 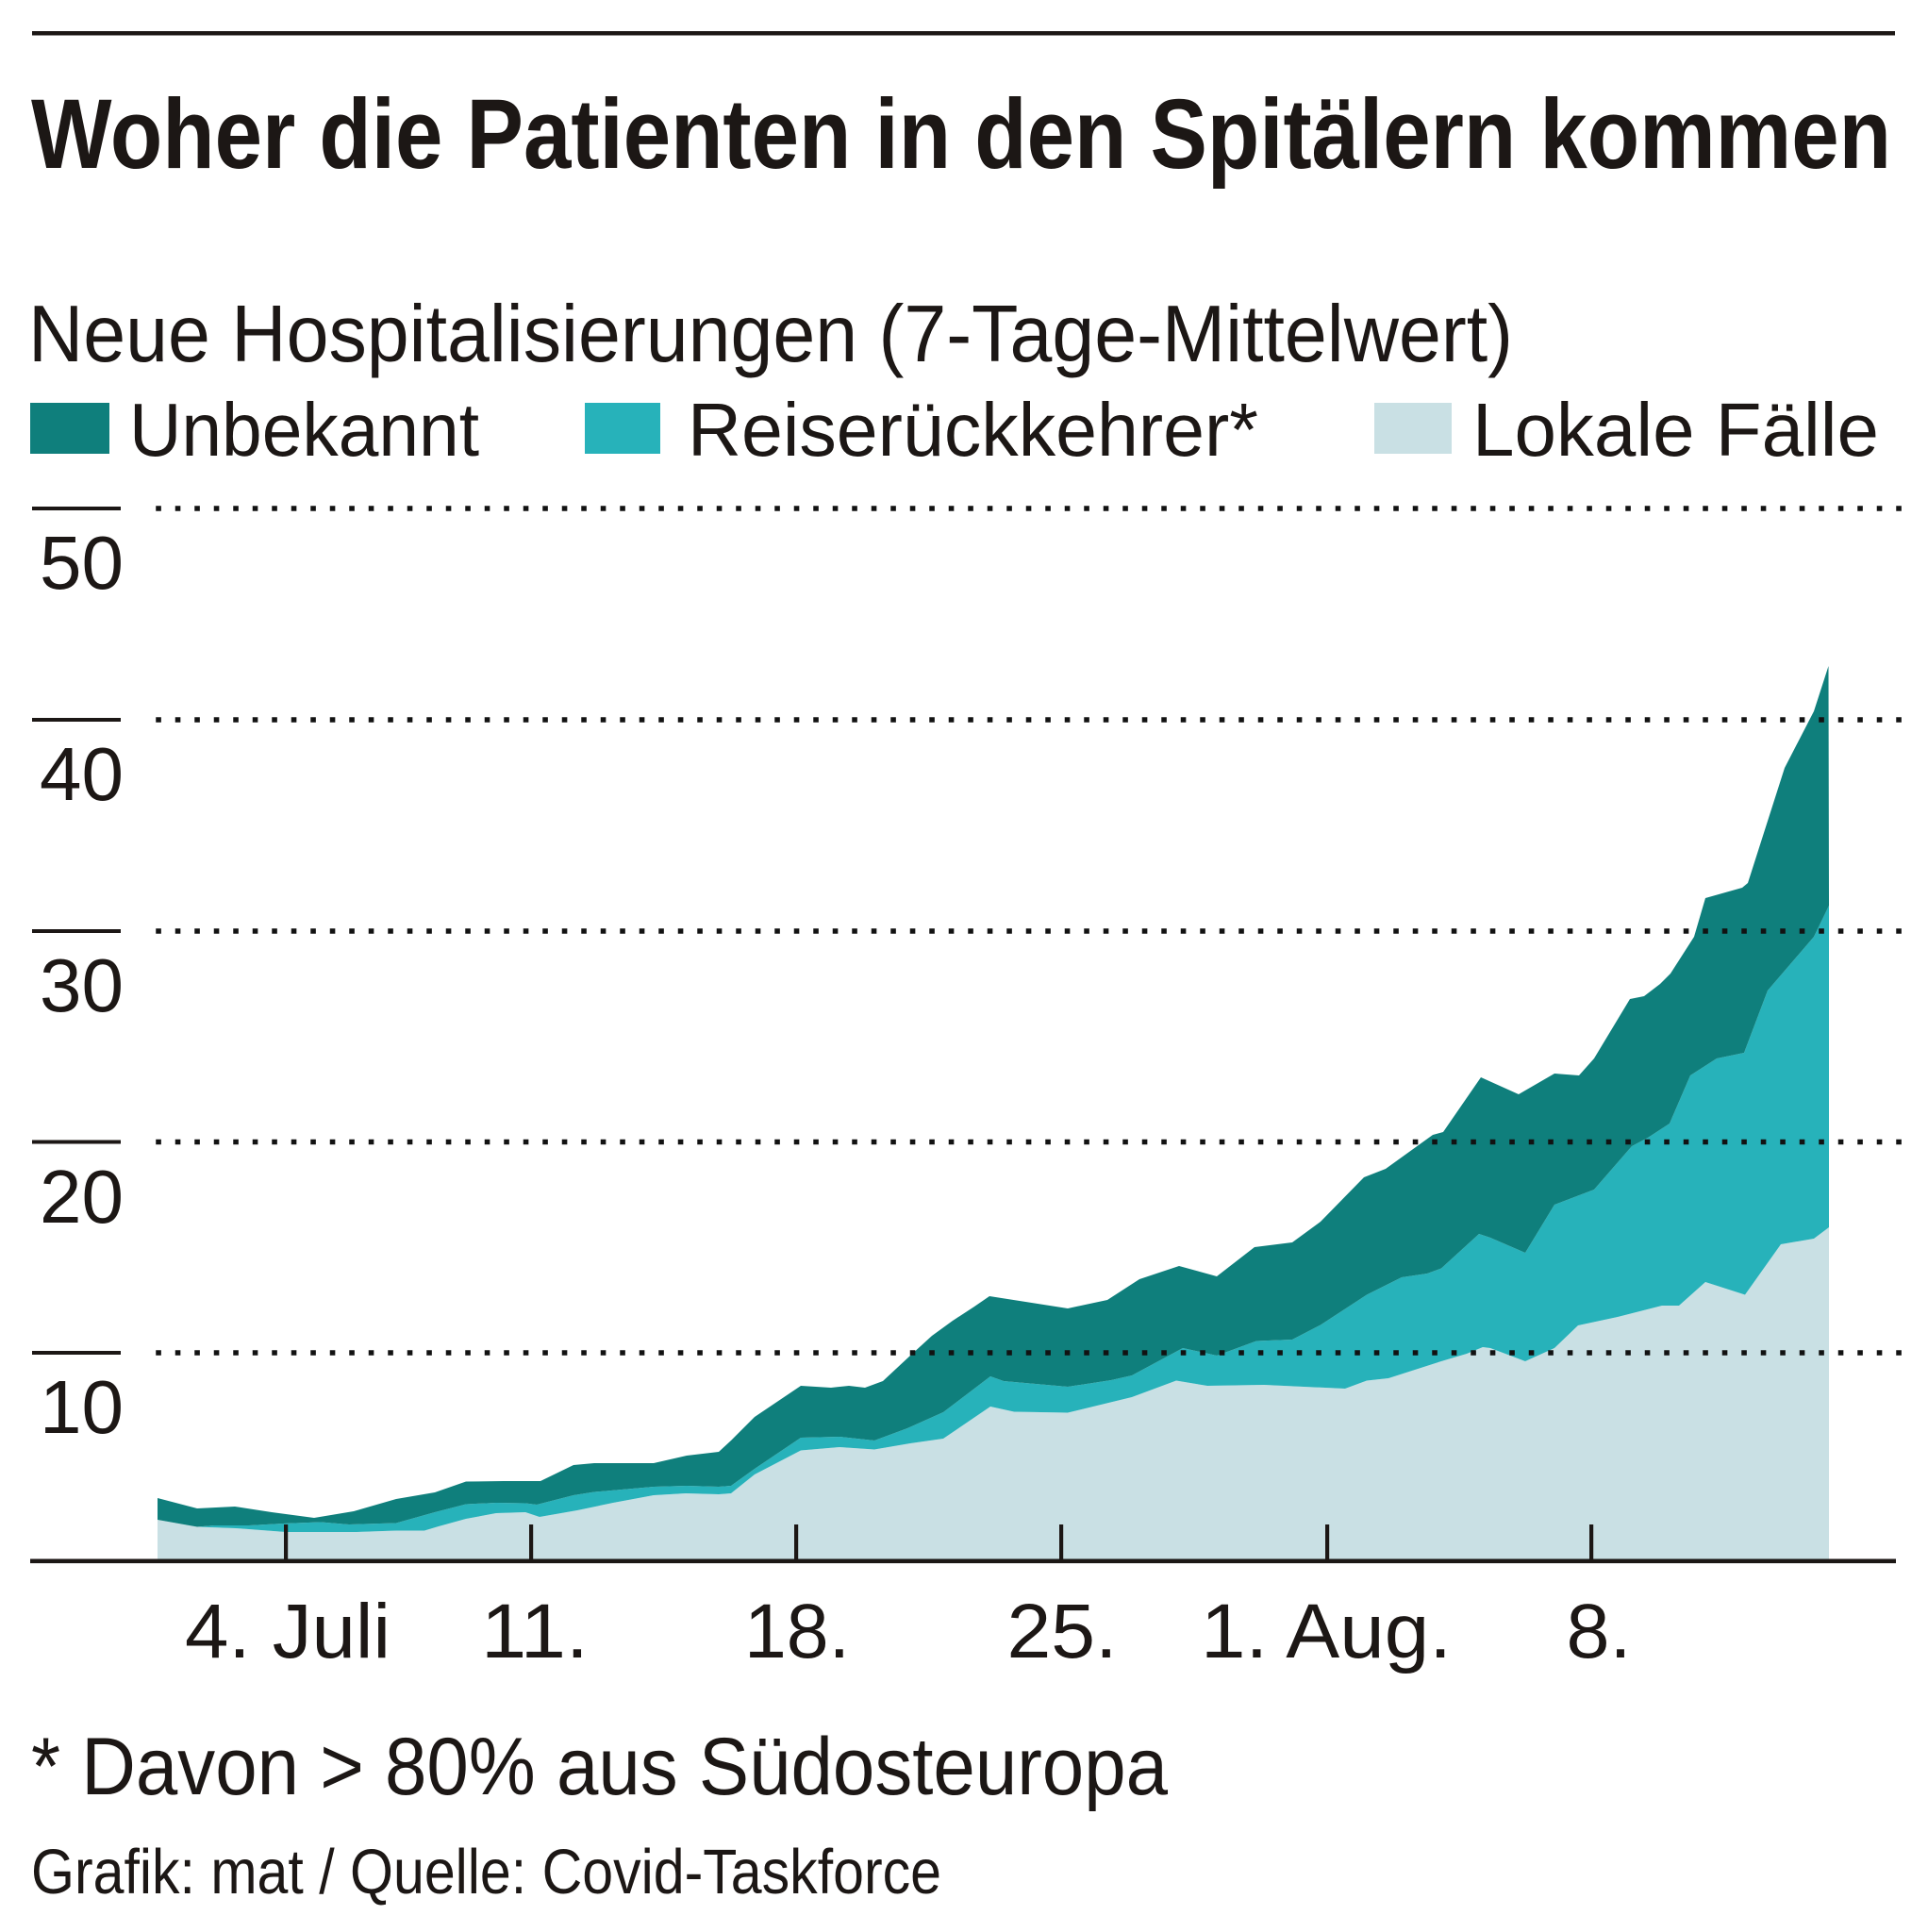 I want to click on svg-text:Grafik: mat / Quelle: Covid-Ta: Grafik: mat / Quelle: Covid-Taskforce, so click(x=486, y=1872).